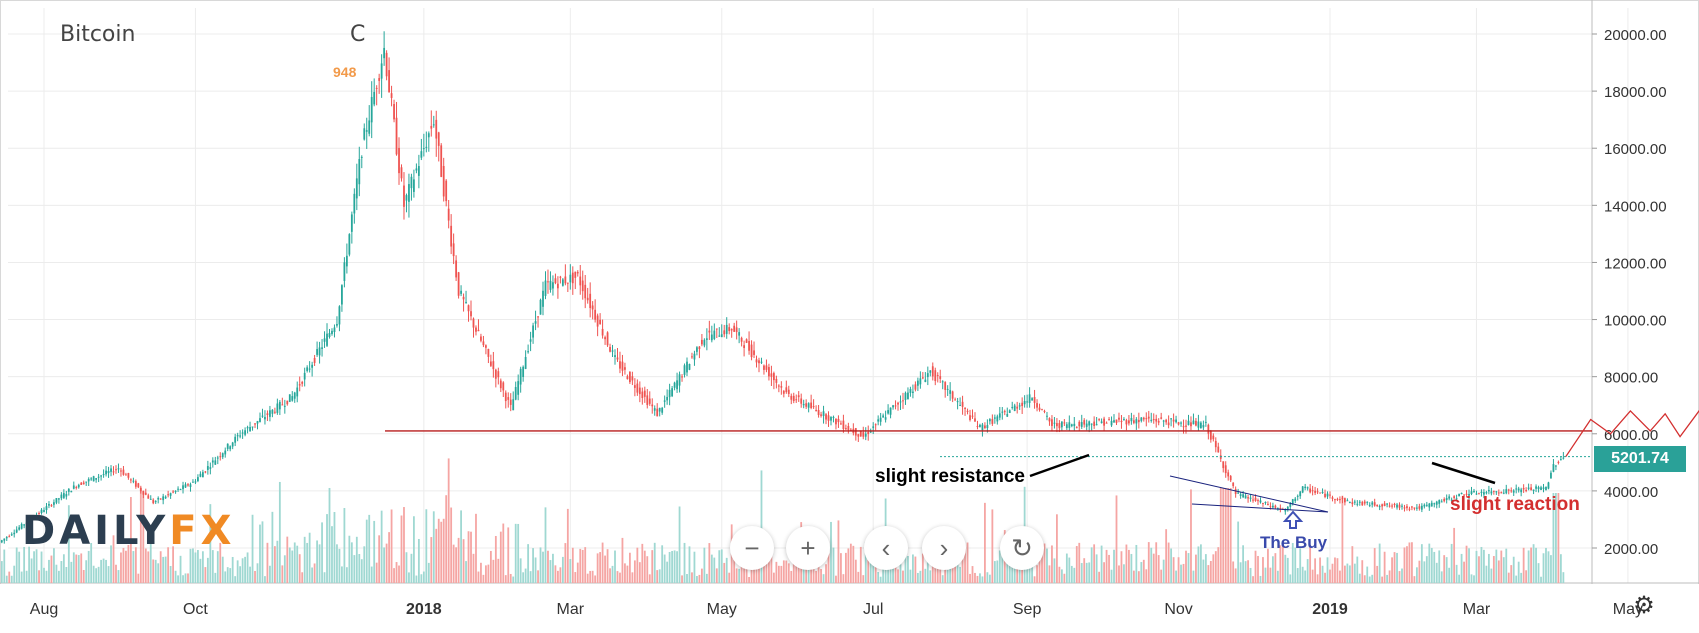 The image size is (1699, 633). Describe the element at coordinates (1628, 609) in the screenshot. I see `x-tick-label: May` at that location.